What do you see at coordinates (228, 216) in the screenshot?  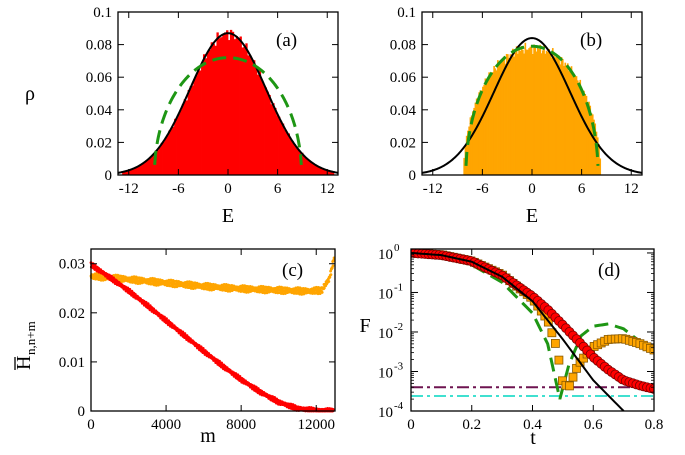 I see `panel-a-xlabel: E` at bounding box center [228, 216].